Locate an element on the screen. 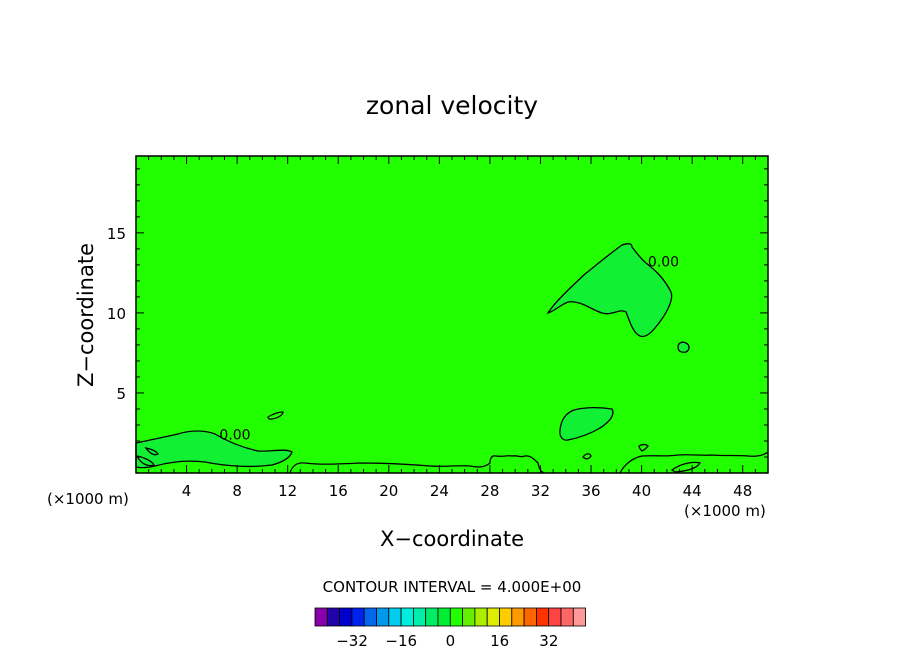  colorbar-tick-label: 0 is located at coordinates (451, 641).